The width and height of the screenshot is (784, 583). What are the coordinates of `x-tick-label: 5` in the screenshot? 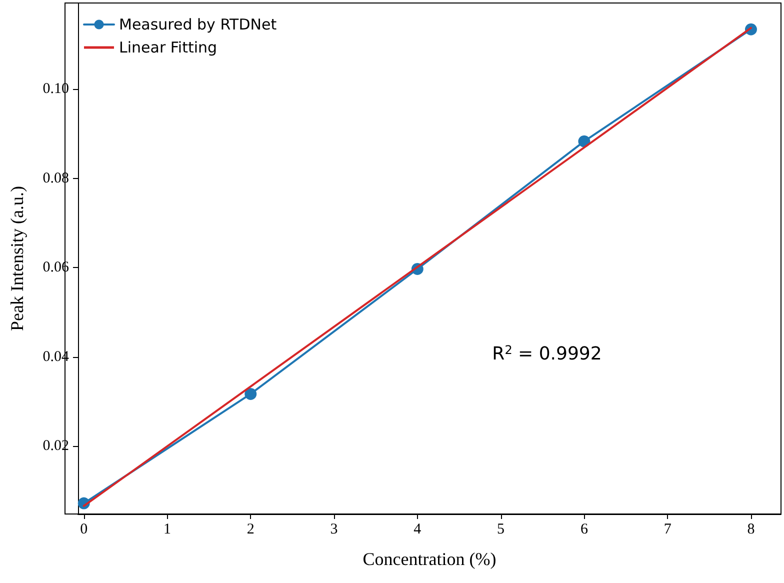 It's located at (501, 530).